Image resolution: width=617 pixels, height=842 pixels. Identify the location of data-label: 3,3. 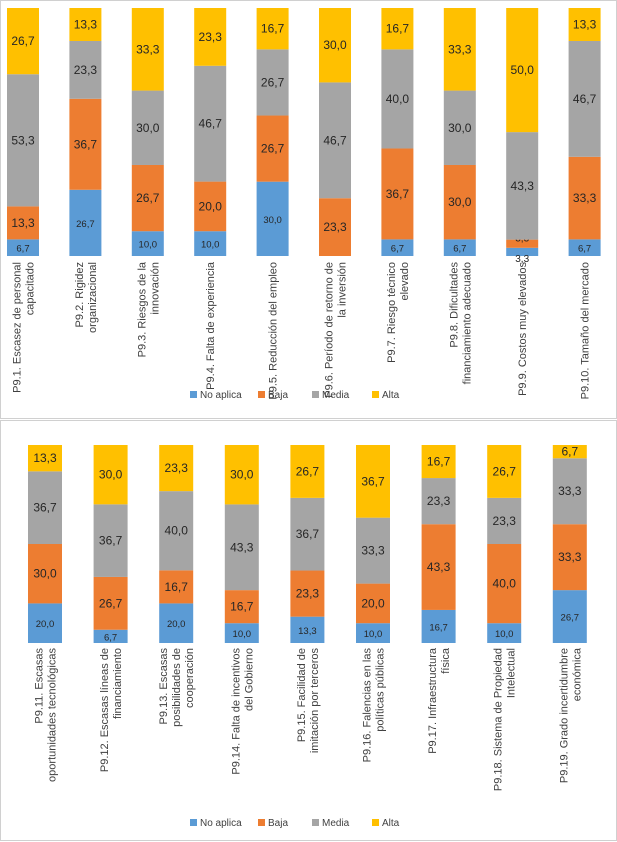
(522, 259).